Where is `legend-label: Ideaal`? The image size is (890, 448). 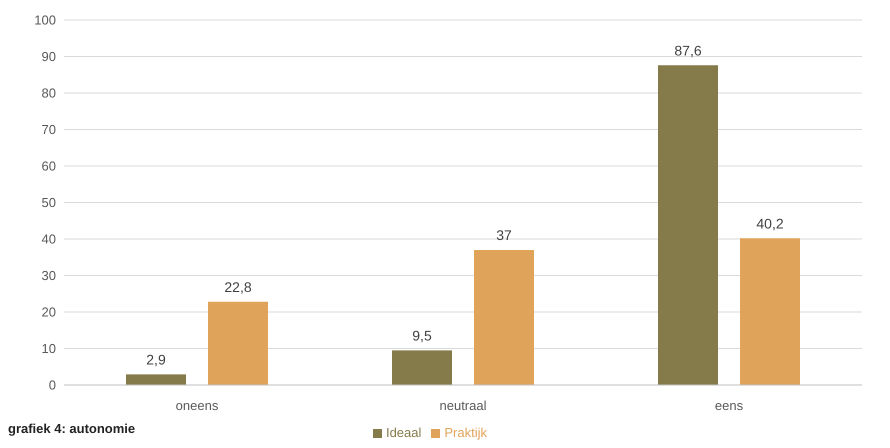
legend-label: Ideaal is located at coordinates (404, 432).